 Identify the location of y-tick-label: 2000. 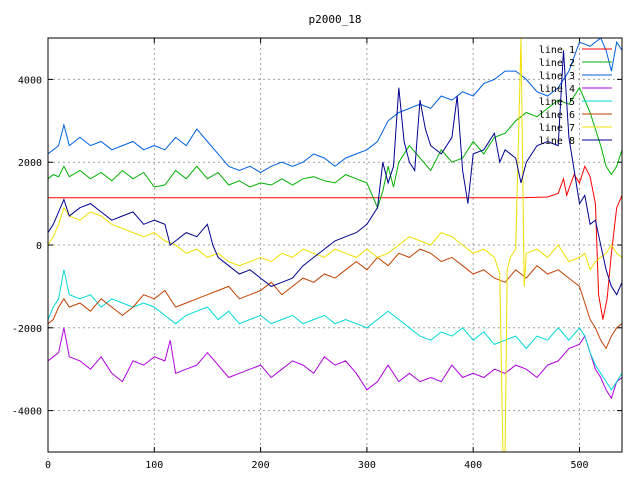
(30, 163).